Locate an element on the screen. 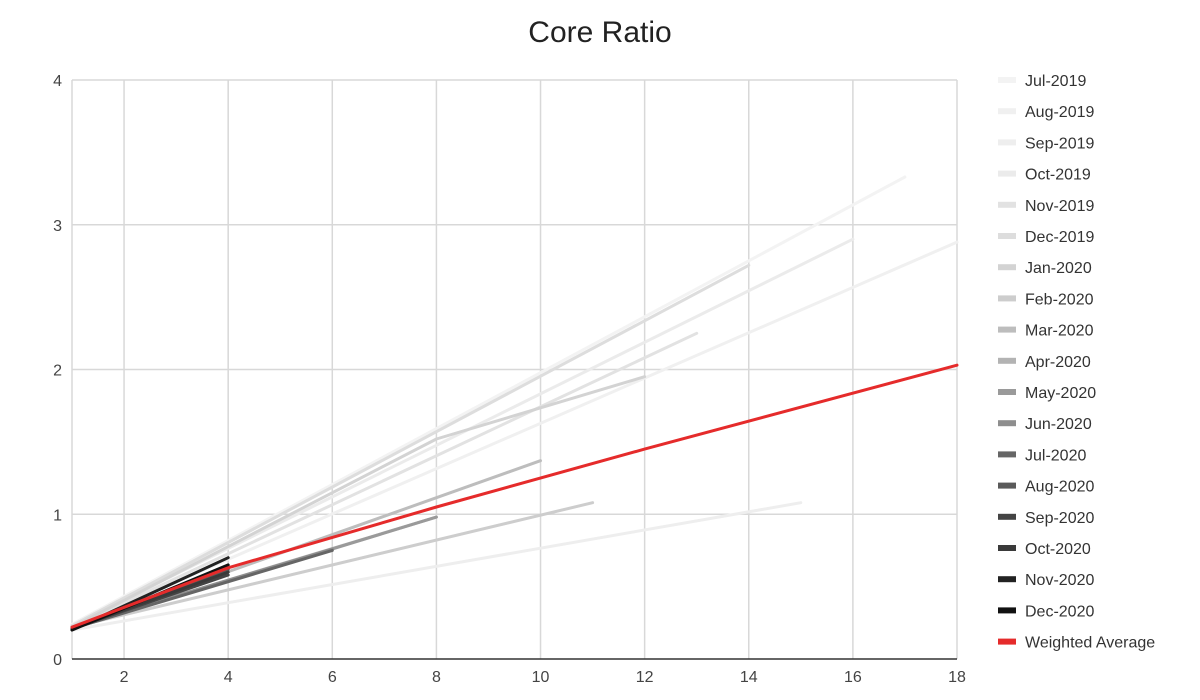 Image resolution: width=1200 pixels, height=700 pixels. x-tick-label: 10 is located at coordinates (541, 677).